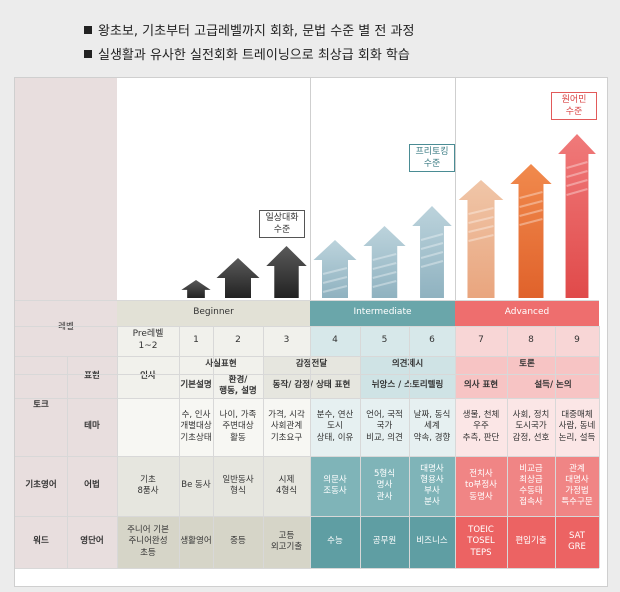 This screenshot has height=592, width=620. What do you see at coordinates (196, 386) in the screenshot?
I see `expression-basic-description: 기본설명` at bounding box center [196, 386].